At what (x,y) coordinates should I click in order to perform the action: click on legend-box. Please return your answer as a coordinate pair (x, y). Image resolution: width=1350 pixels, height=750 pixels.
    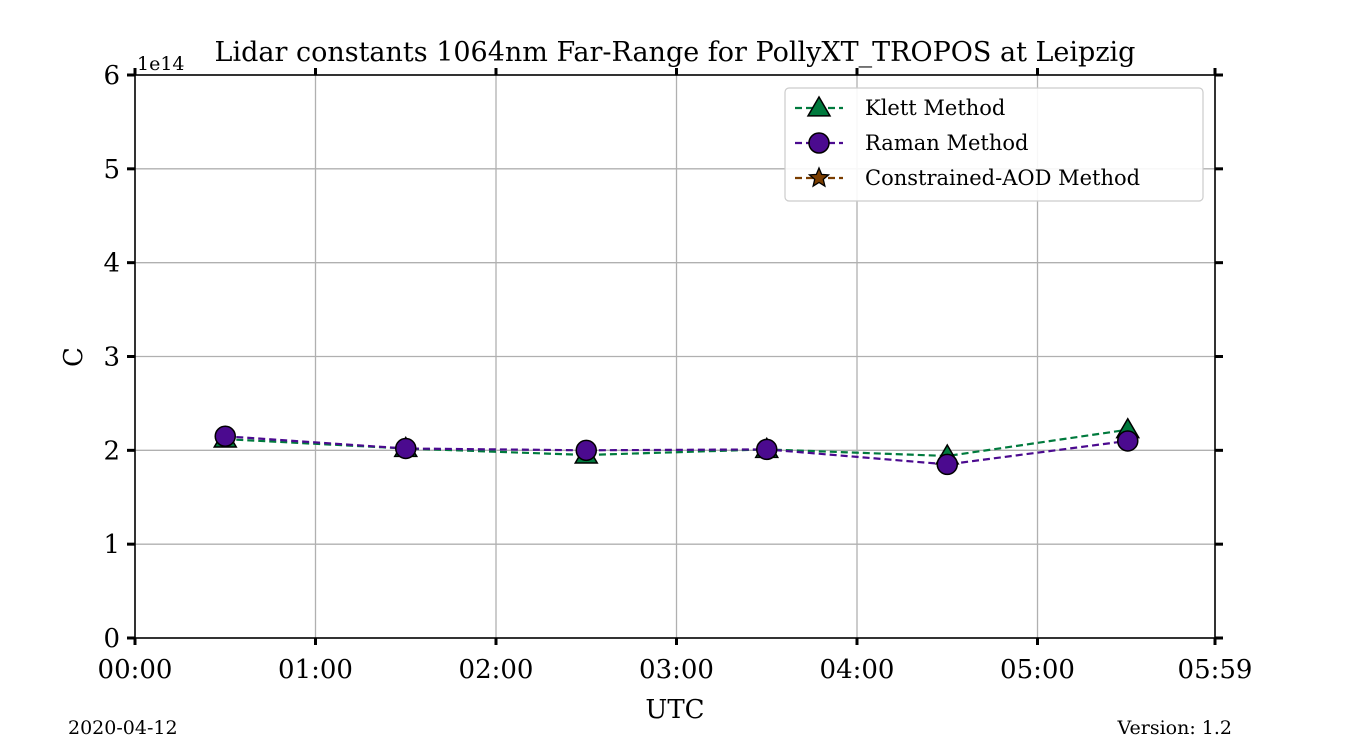
    Looking at the image, I should click on (994, 144).